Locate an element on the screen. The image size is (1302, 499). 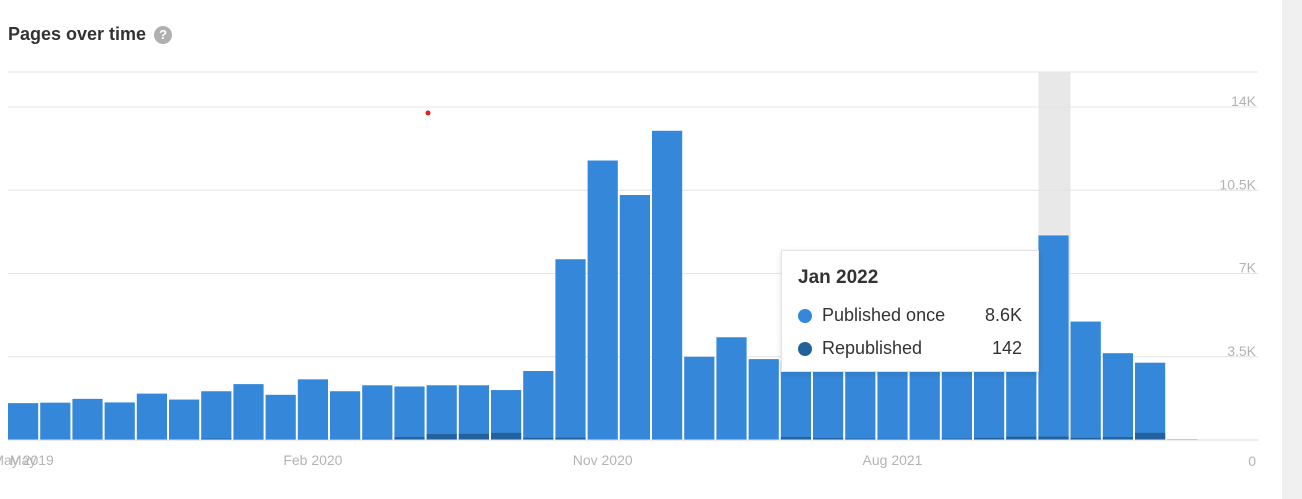
republished-legend-dot is located at coordinates (805, 348).